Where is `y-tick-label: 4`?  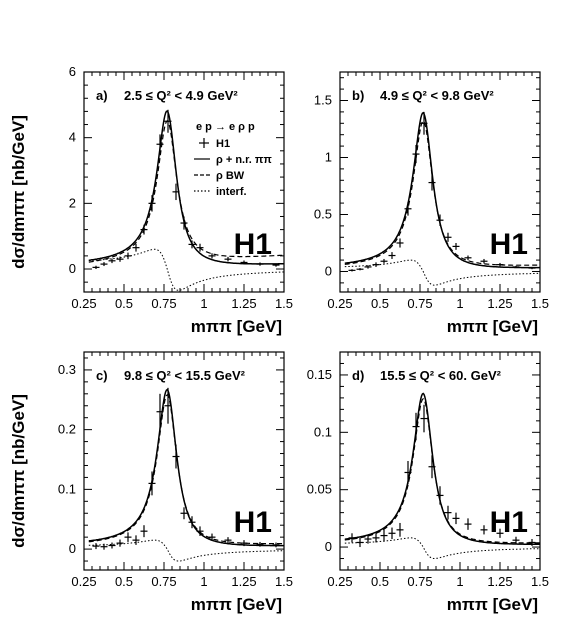 y-tick-label: 4 is located at coordinates (72, 137).